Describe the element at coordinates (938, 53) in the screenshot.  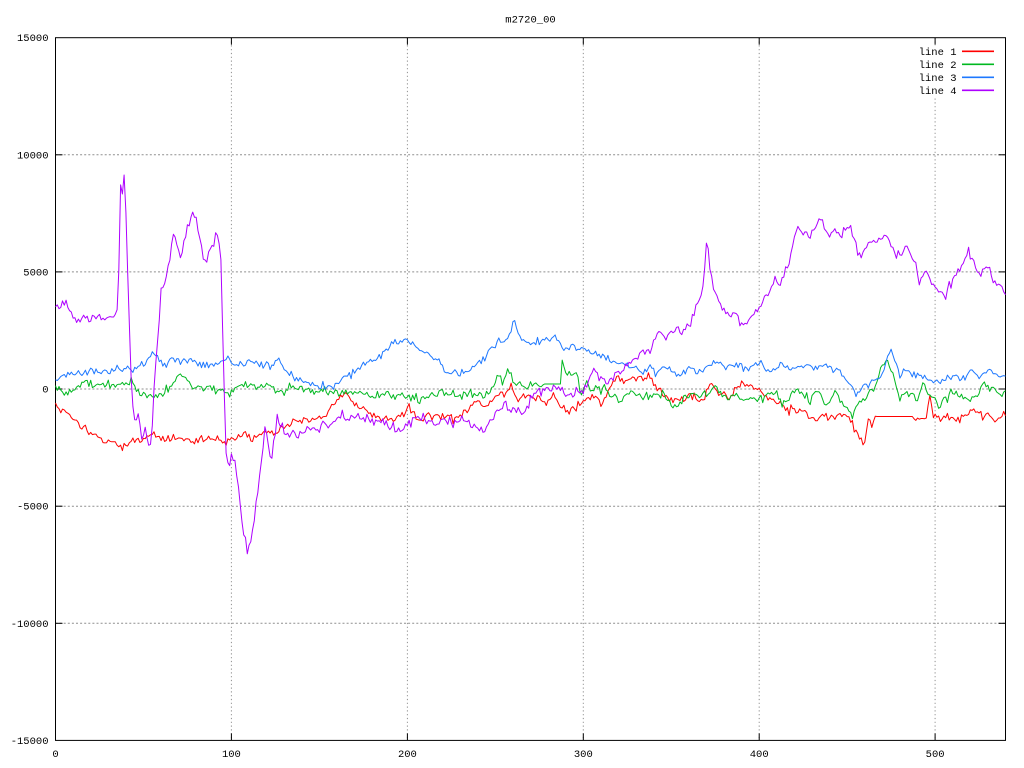
I see `svg-text: line 1` at that location.